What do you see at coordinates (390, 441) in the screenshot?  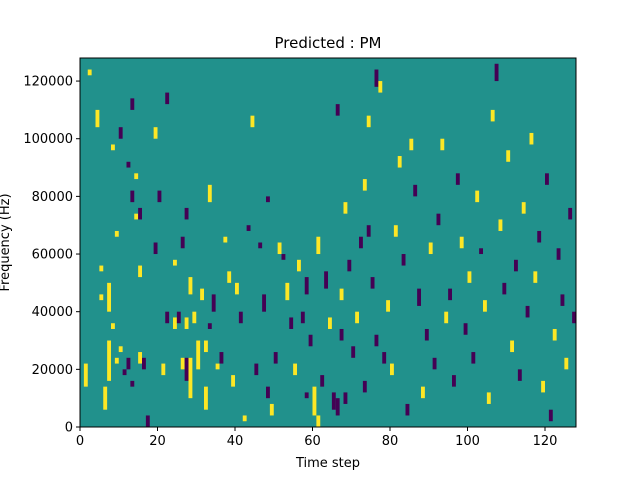 I see `x-tick-label: 80` at bounding box center [390, 441].